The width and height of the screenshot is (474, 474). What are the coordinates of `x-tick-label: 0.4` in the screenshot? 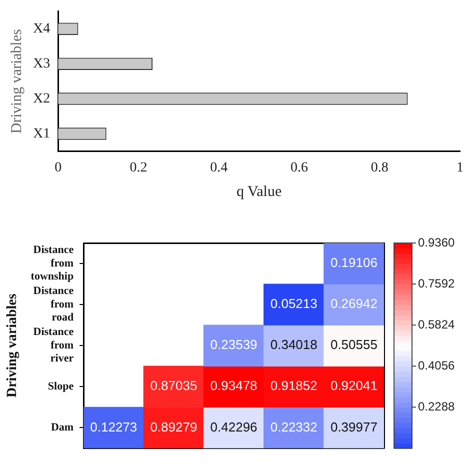 It's located at (219, 168).